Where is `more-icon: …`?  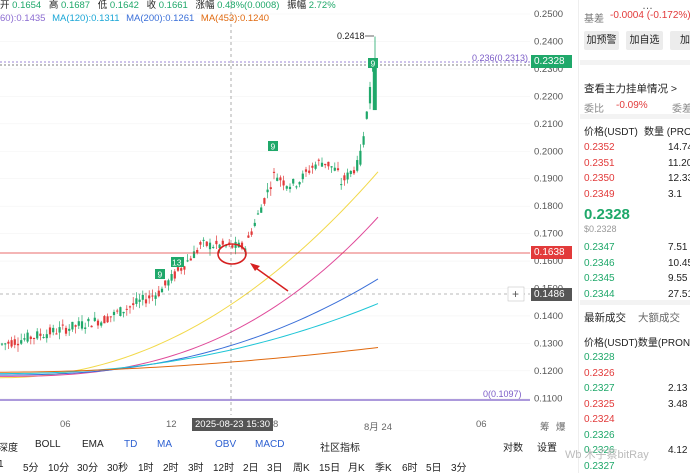 more-icon: … is located at coordinates (647, 6).